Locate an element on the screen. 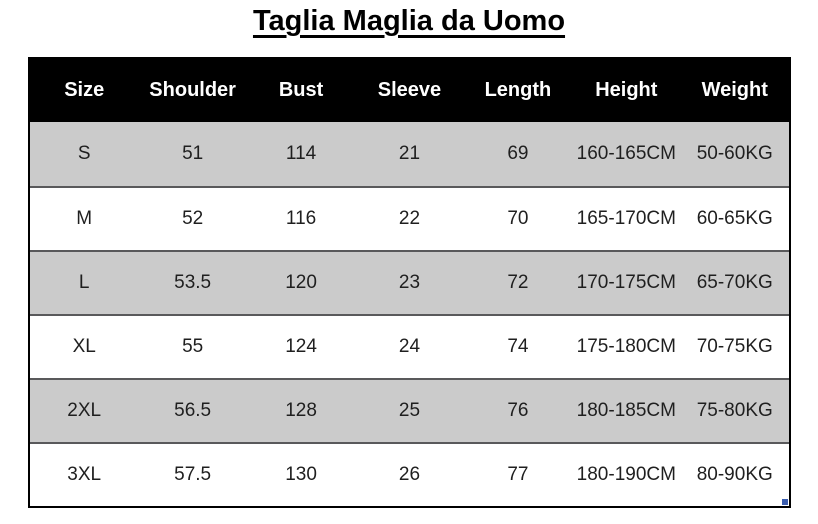  table-cell: 170-175CM is located at coordinates (626, 282).